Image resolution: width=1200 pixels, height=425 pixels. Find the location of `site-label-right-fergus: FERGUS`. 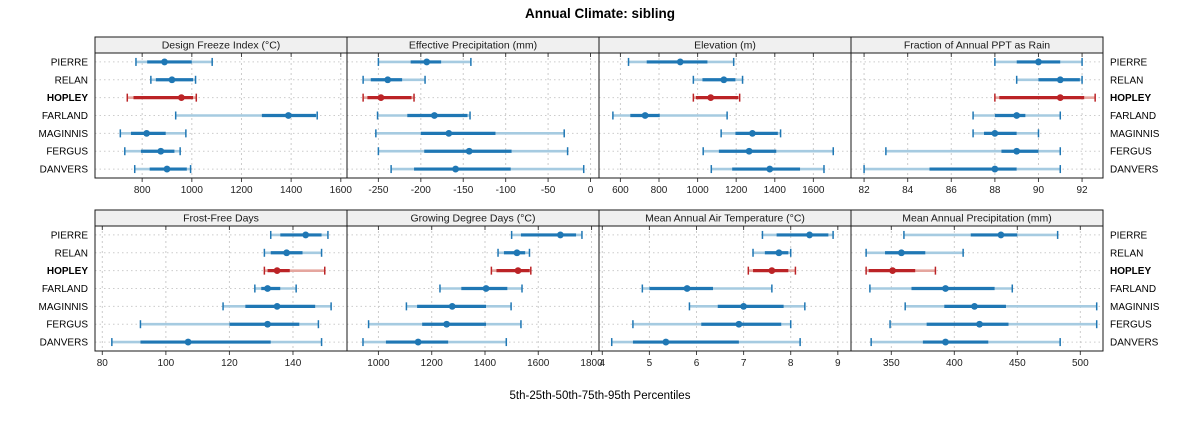

site-label-right-fergus: FERGUS is located at coordinates (1131, 152).